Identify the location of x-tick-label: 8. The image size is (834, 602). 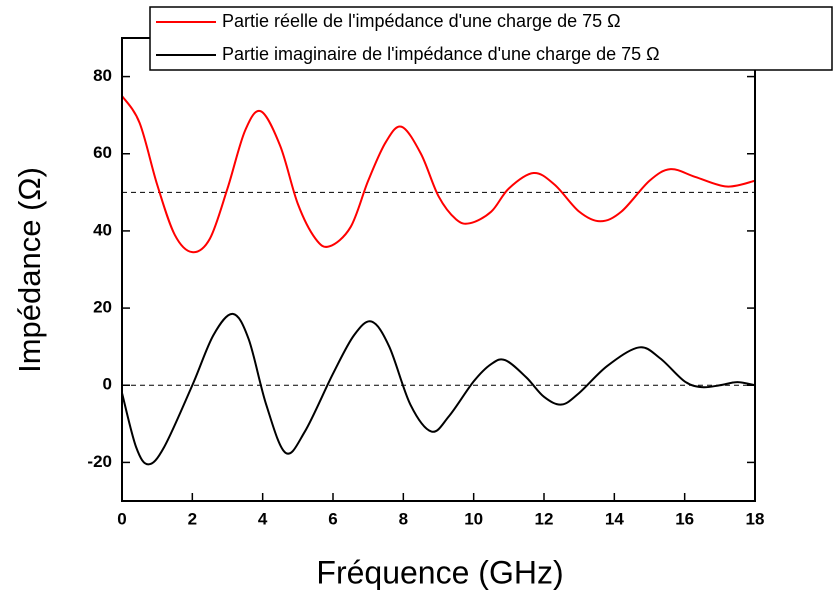
(403, 518).